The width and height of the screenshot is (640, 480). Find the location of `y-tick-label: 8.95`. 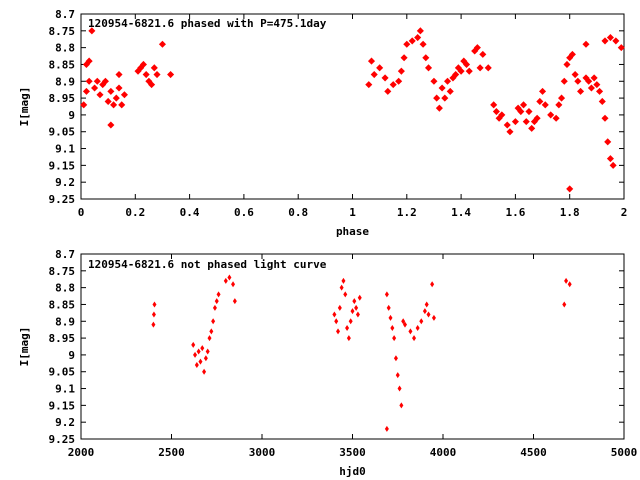

y-tick-label: 8.95 is located at coordinates (62, 98).